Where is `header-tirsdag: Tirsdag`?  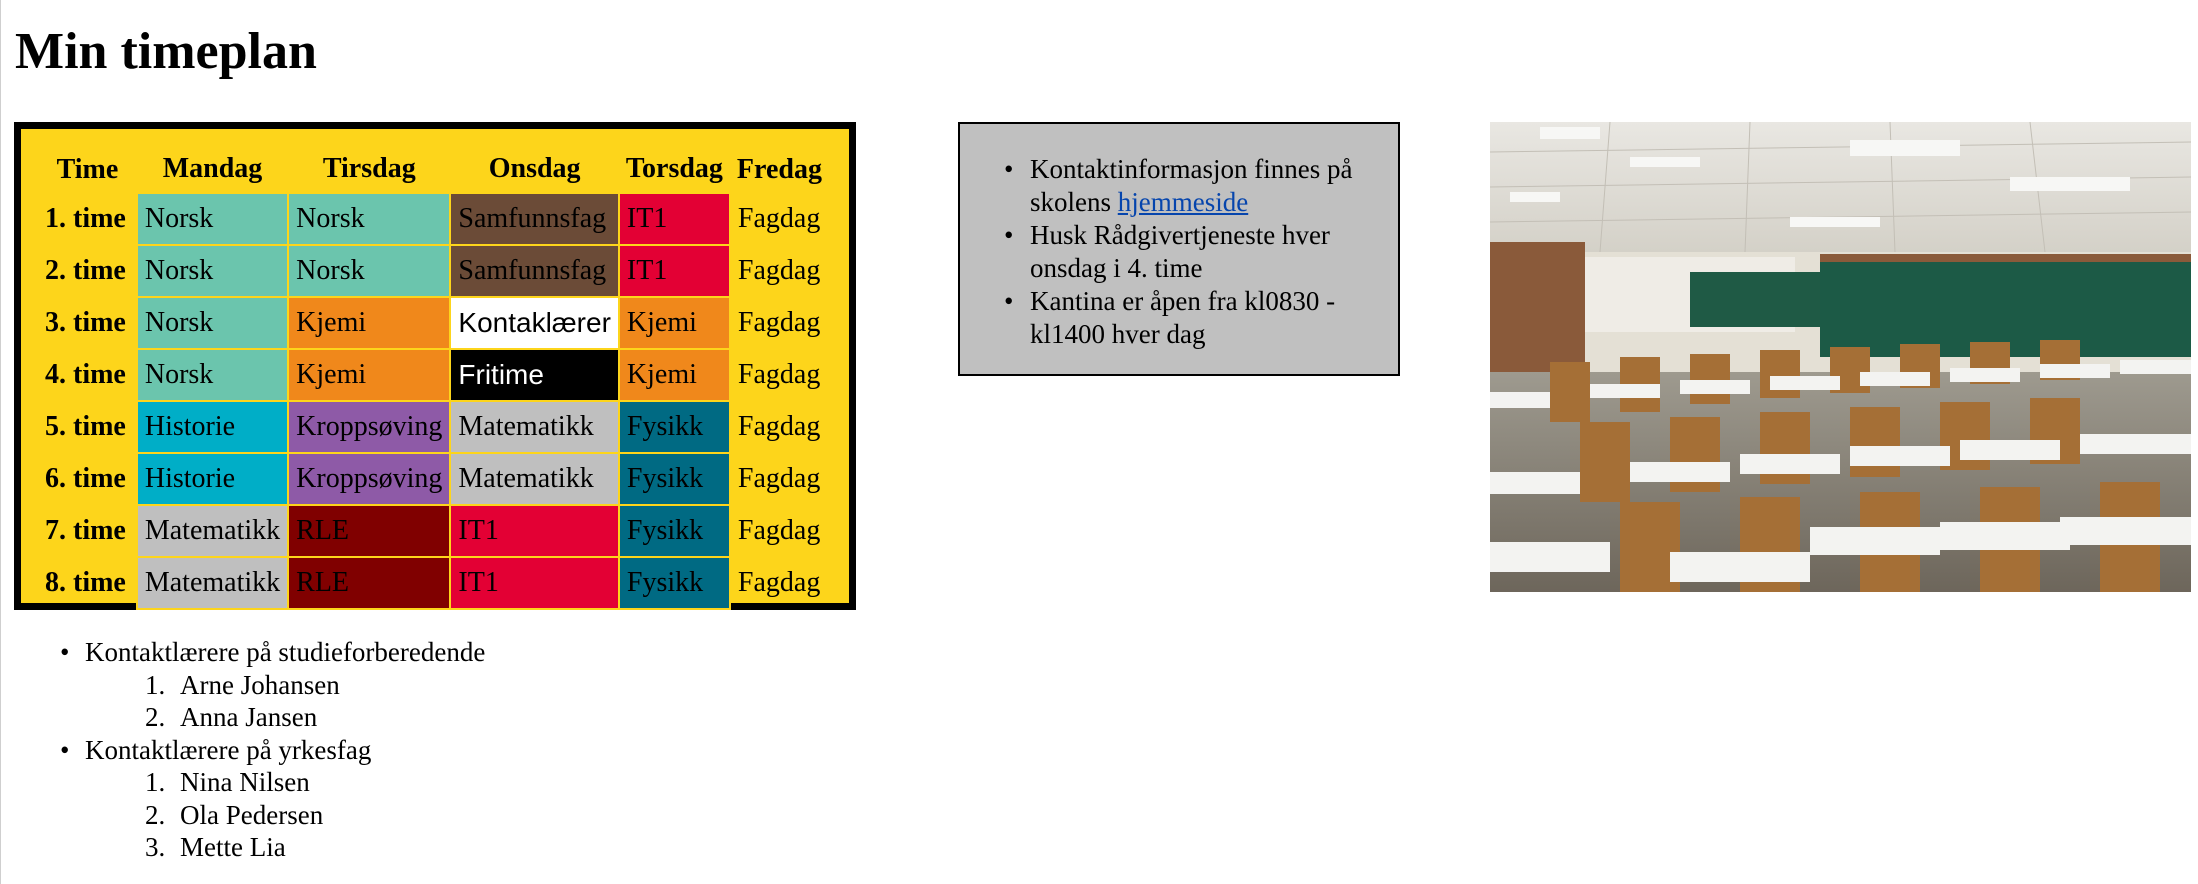 header-tirsdag: Tirsdag is located at coordinates (369, 168).